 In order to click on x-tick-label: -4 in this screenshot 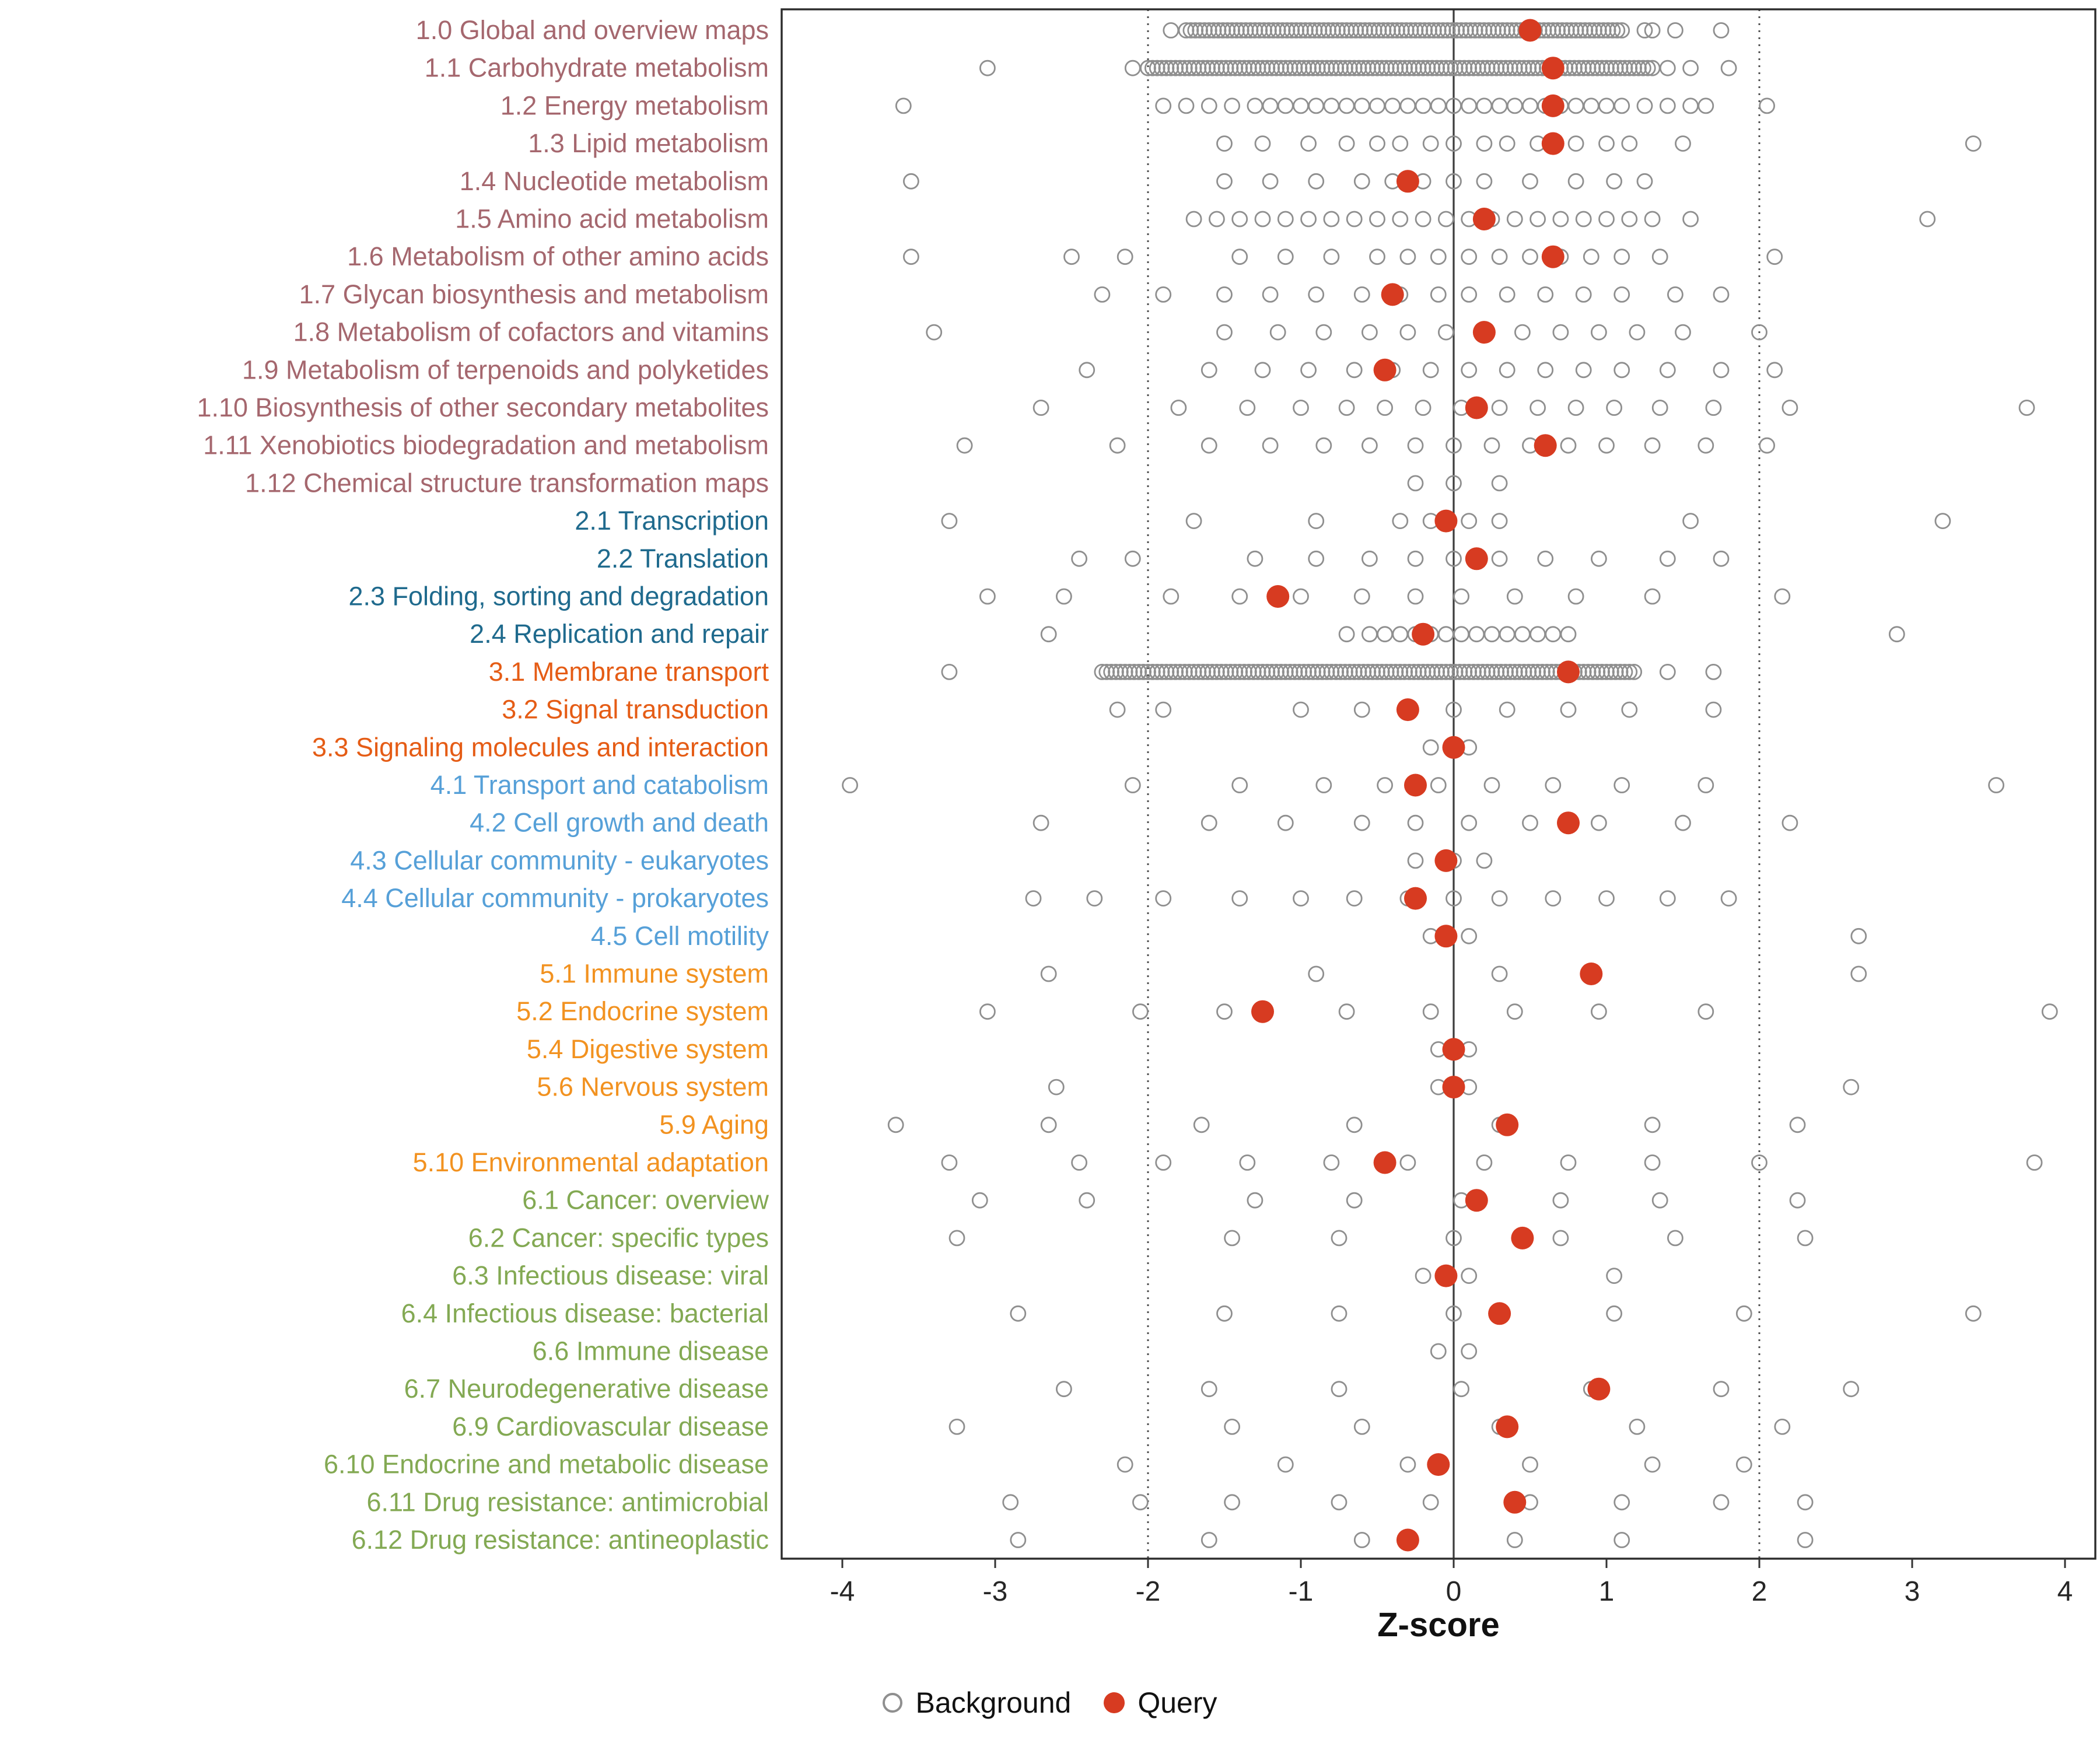, I will do `click(842, 1591)`.